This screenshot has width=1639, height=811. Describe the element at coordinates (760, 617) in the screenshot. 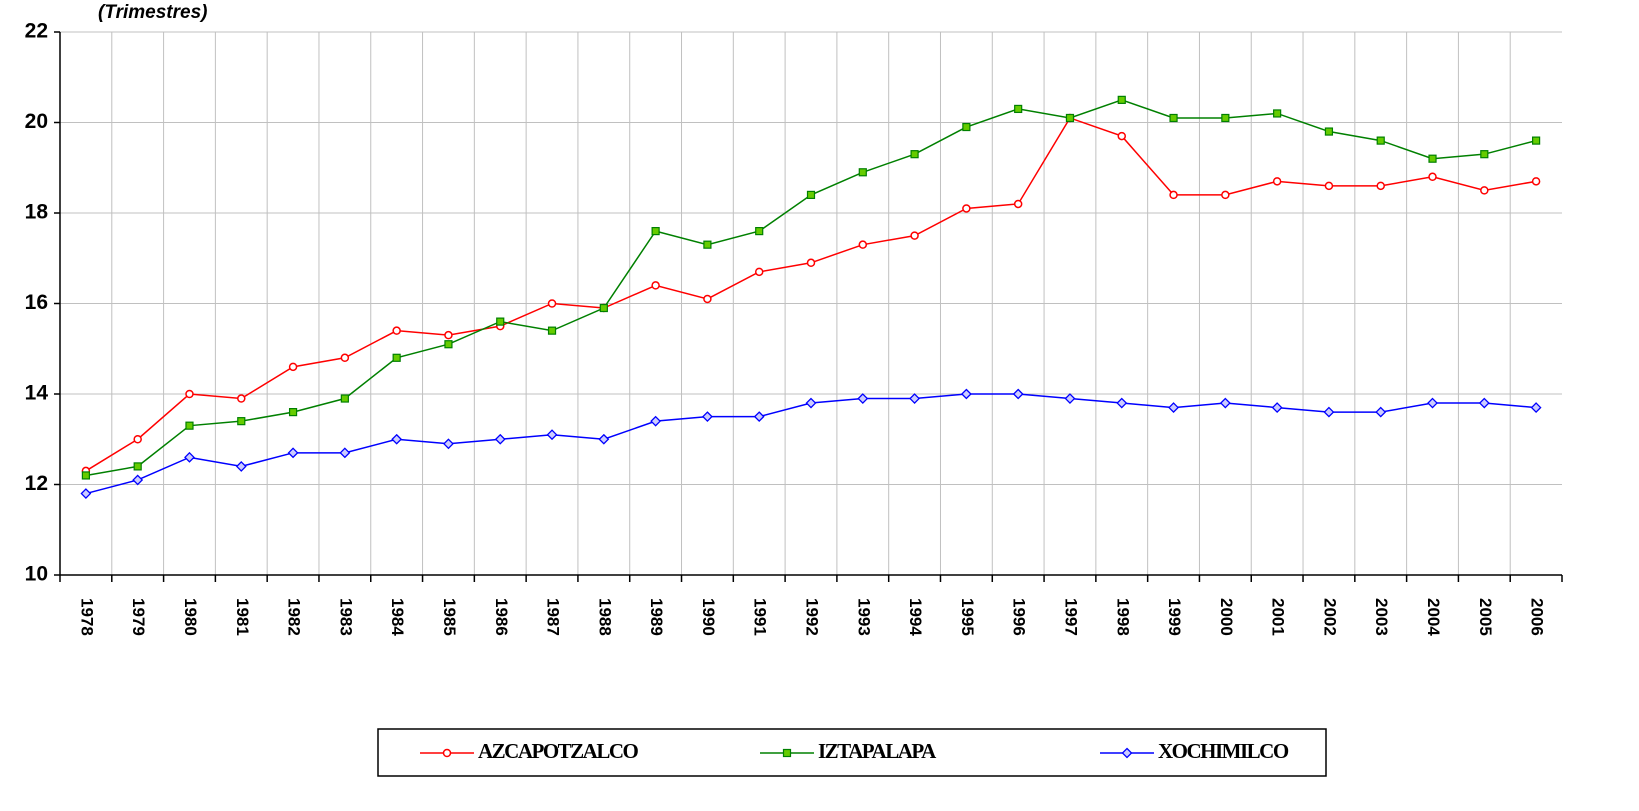

I see `x-tick-label: 1991` at that location.